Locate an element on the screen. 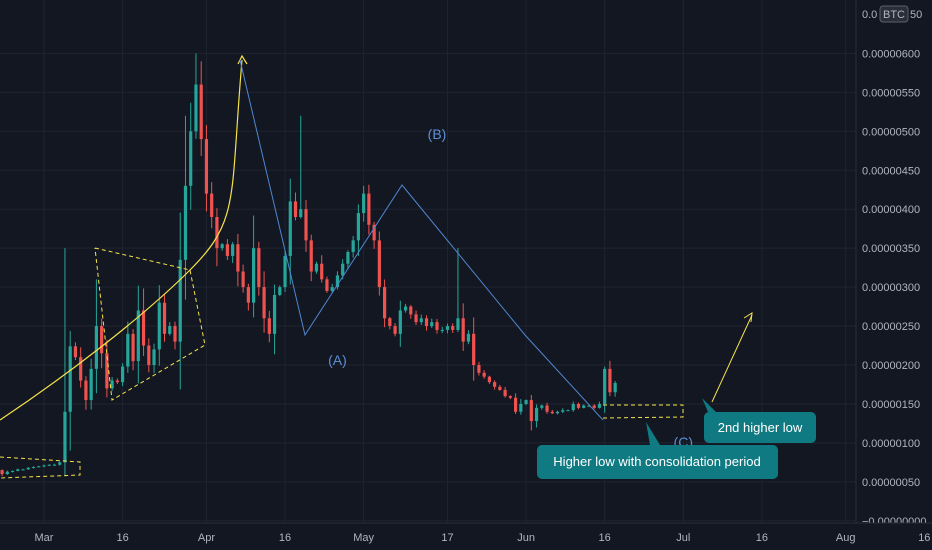 This screenshot has height=550, width=932. unit-badge-box is located at coordinates (894, 14).